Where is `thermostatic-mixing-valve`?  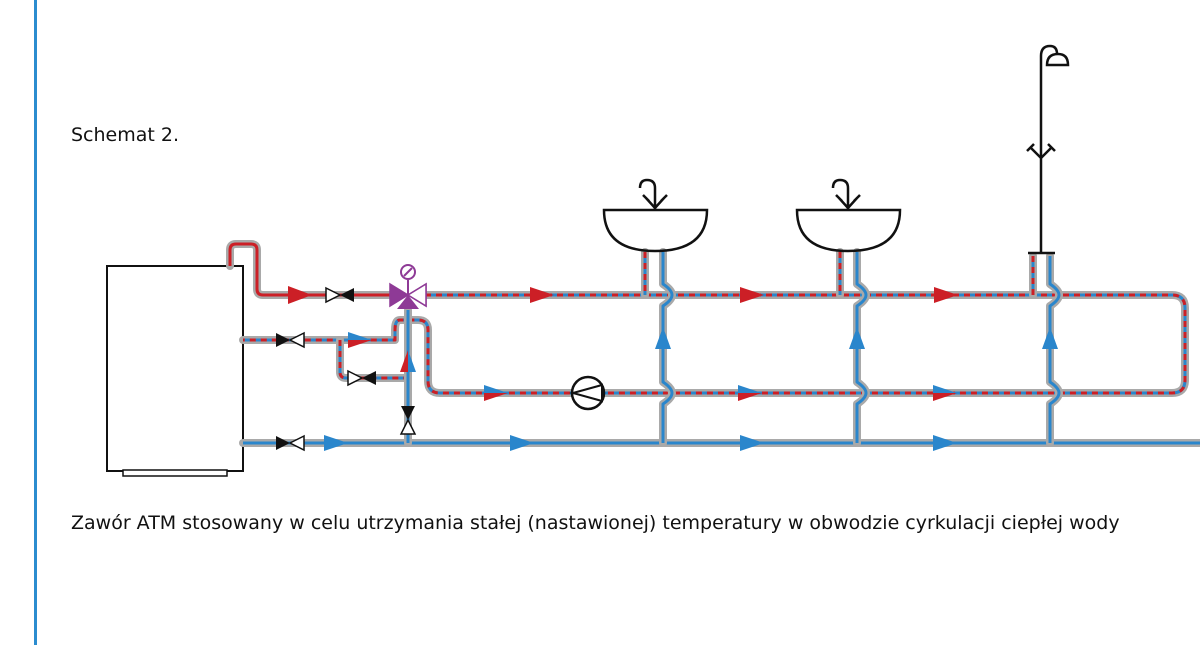 thermostatic-mixing-valve is located at coordinates (408, 286).